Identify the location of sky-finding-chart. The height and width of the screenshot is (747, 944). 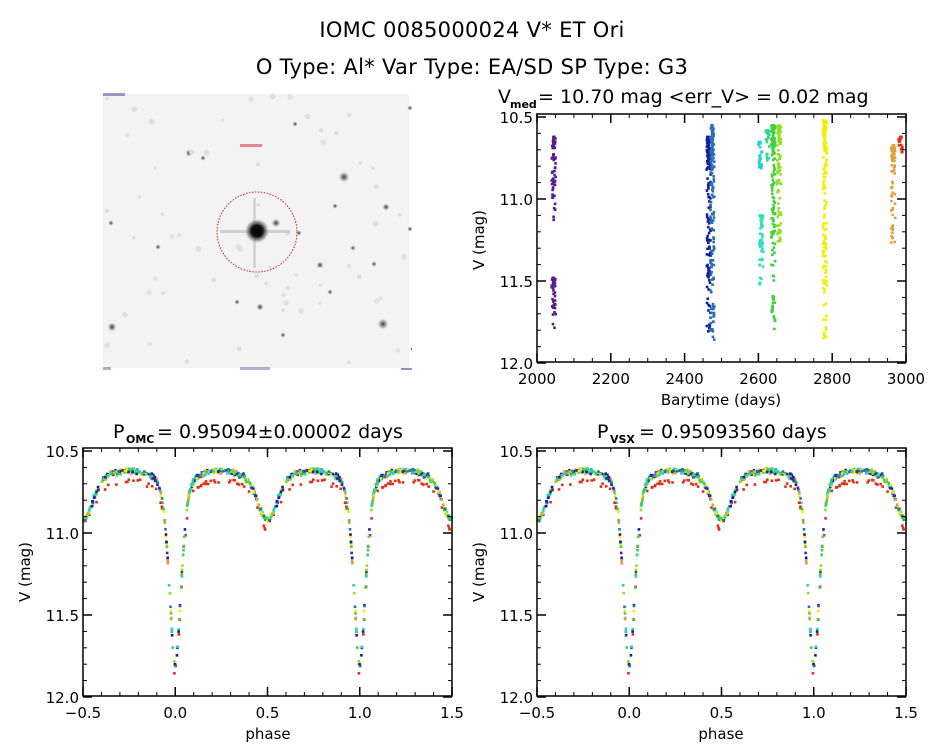
(257, 231).